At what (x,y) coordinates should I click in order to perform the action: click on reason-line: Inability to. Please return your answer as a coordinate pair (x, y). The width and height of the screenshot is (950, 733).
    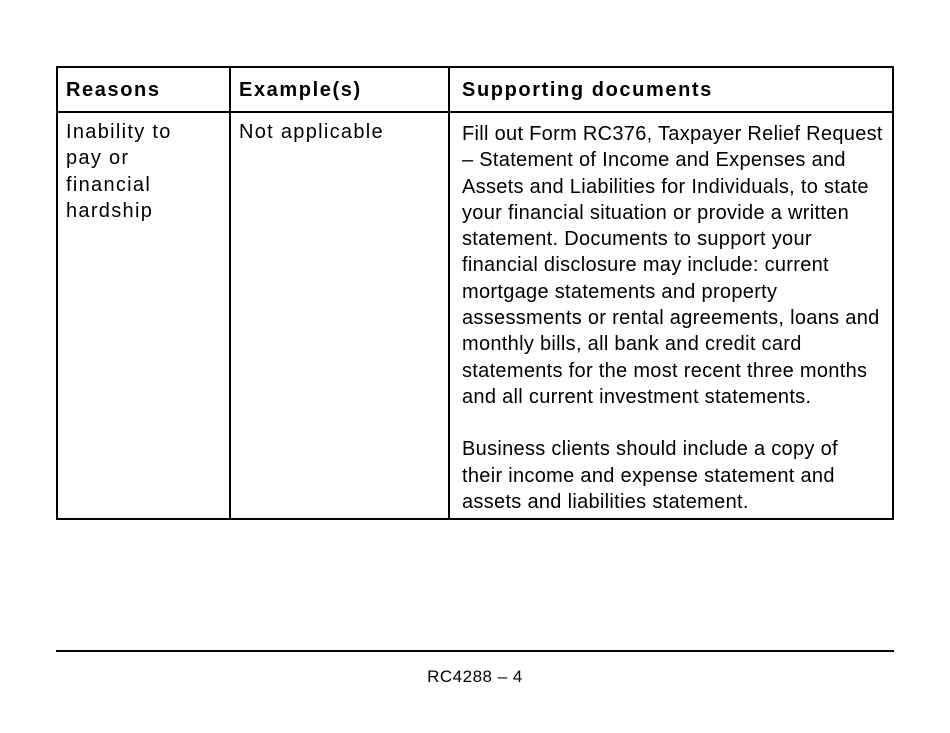
    Looking at the image, I should click on (119, 132).